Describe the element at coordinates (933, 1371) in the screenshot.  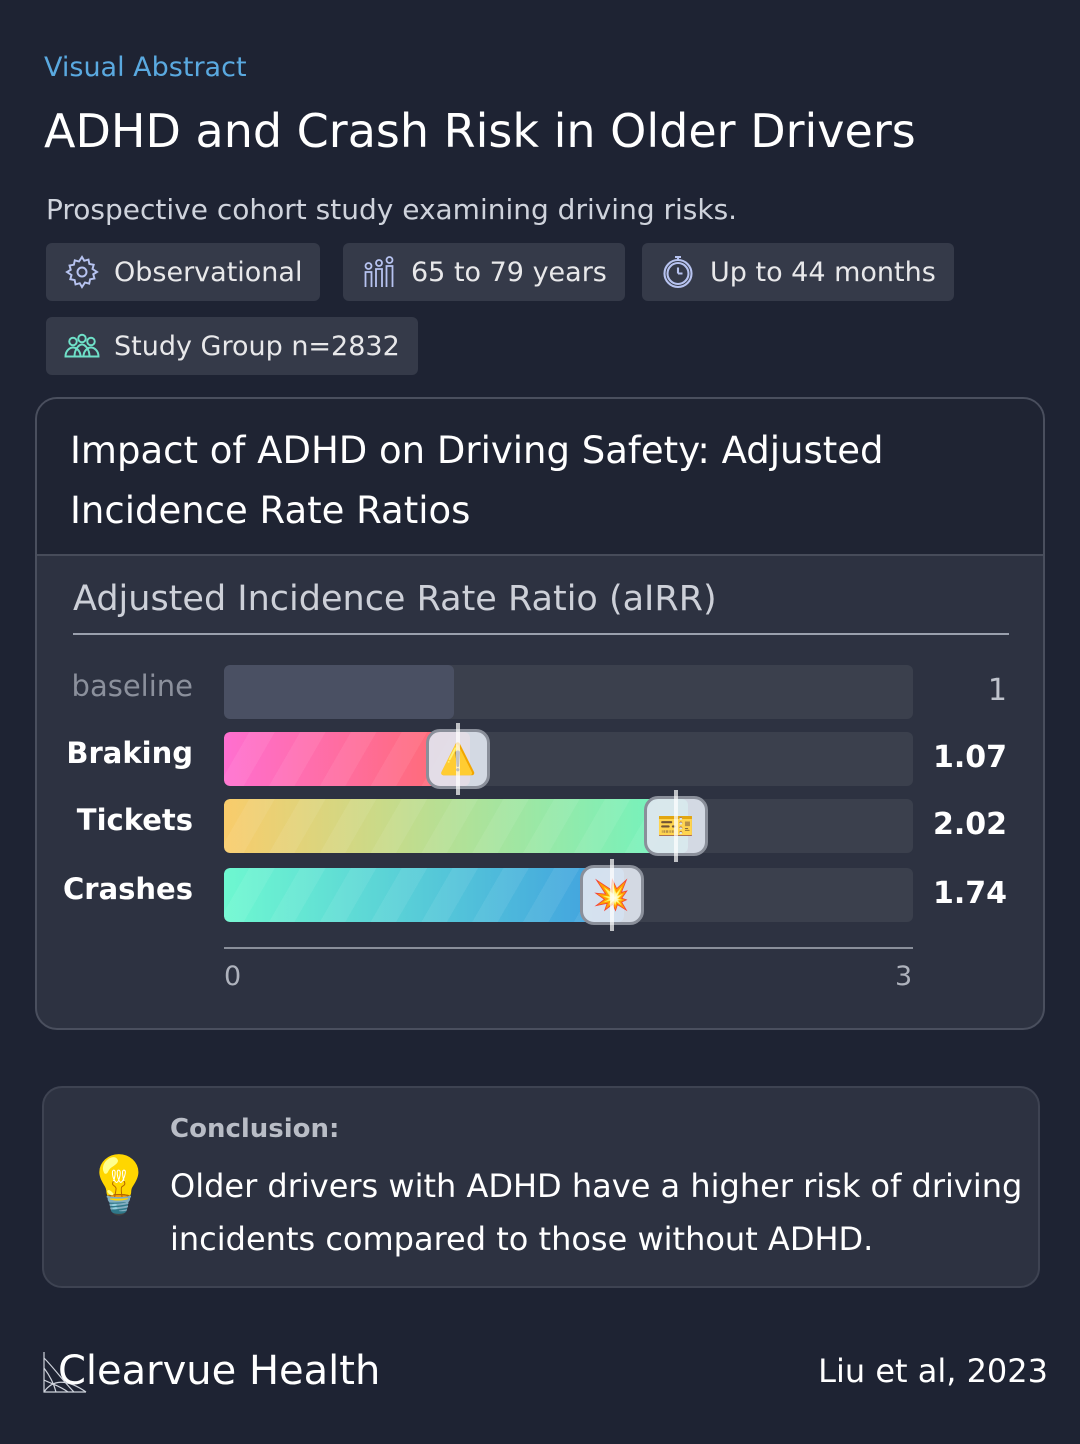
I see `citation: Liu et al, 2023` at that location.